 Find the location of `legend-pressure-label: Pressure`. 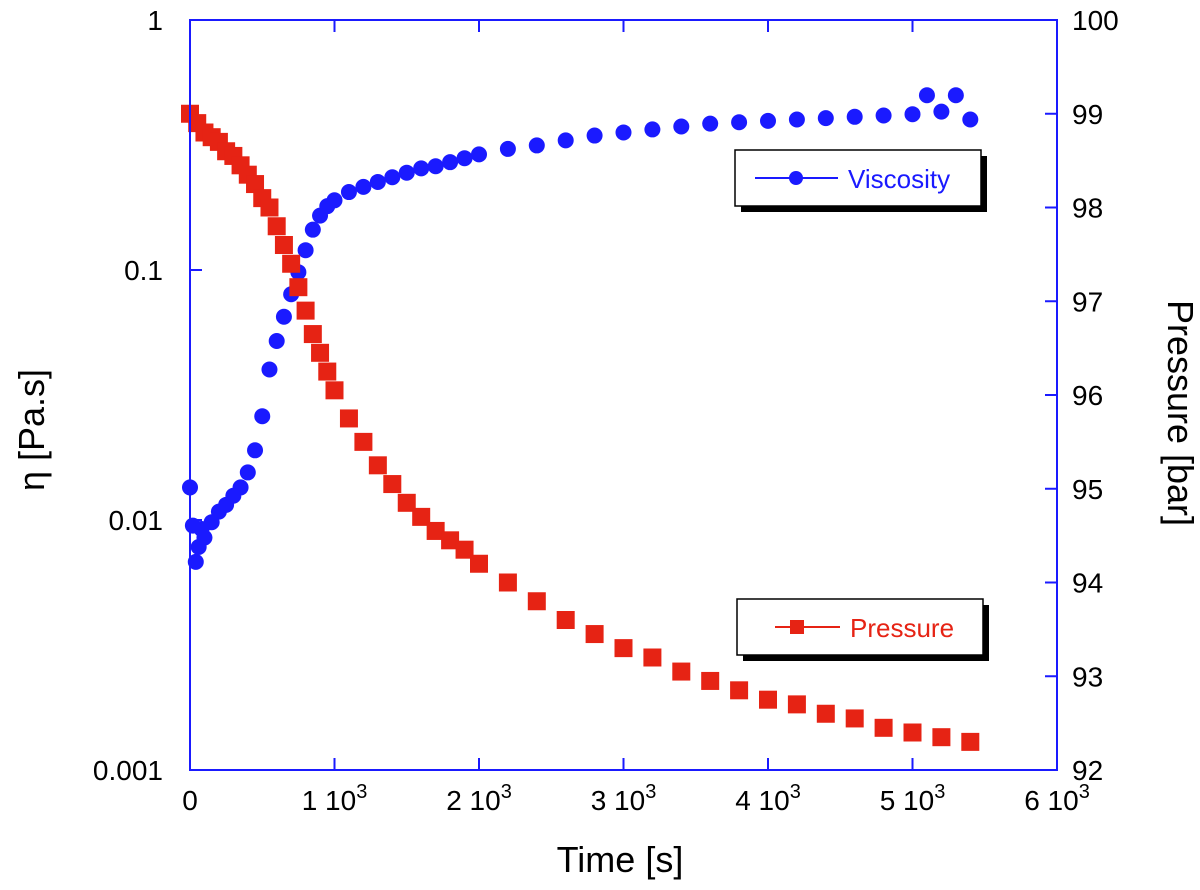

legend-pressure-label: Pressure is located at coordinates (902, 628).